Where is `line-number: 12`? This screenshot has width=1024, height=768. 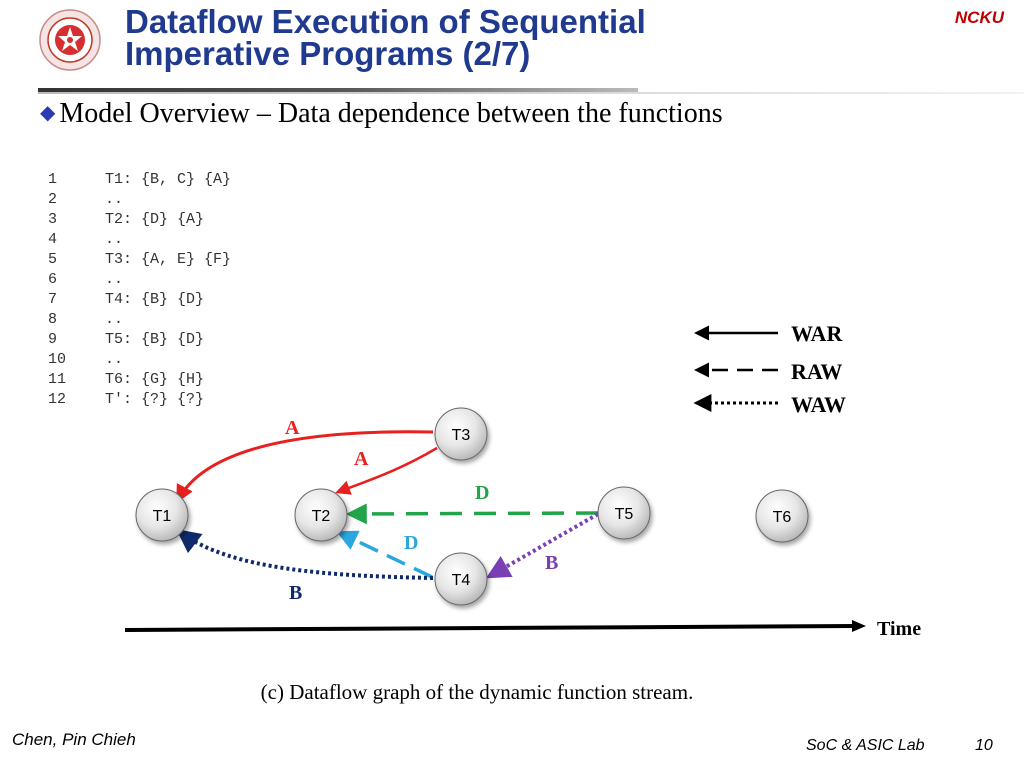
line-number: 12 is located at coordinates (57, 399).